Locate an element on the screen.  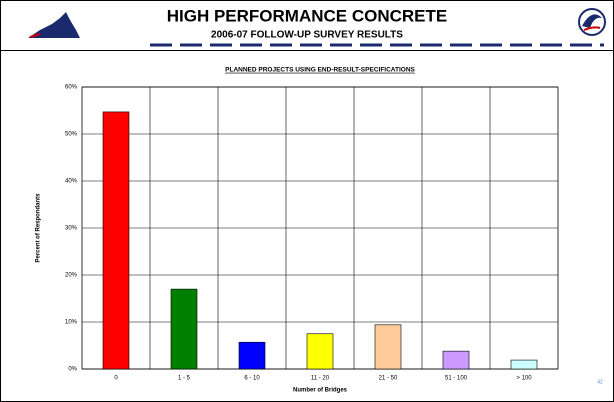
x-axis-label: Number of Bridges is located at coordinates (320, 391).